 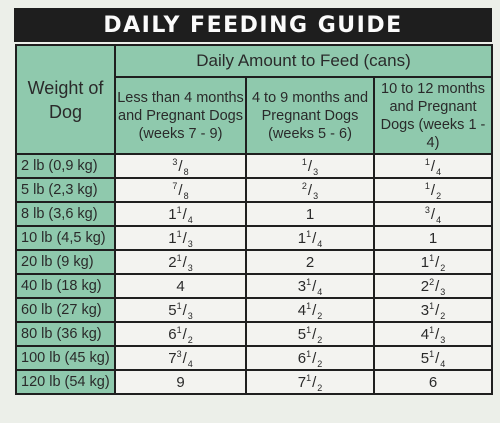 What do you see at coordinates (433, 286) in the screenshot?
I see `amount-cell: 22/3` at bounding box center [433, 286].